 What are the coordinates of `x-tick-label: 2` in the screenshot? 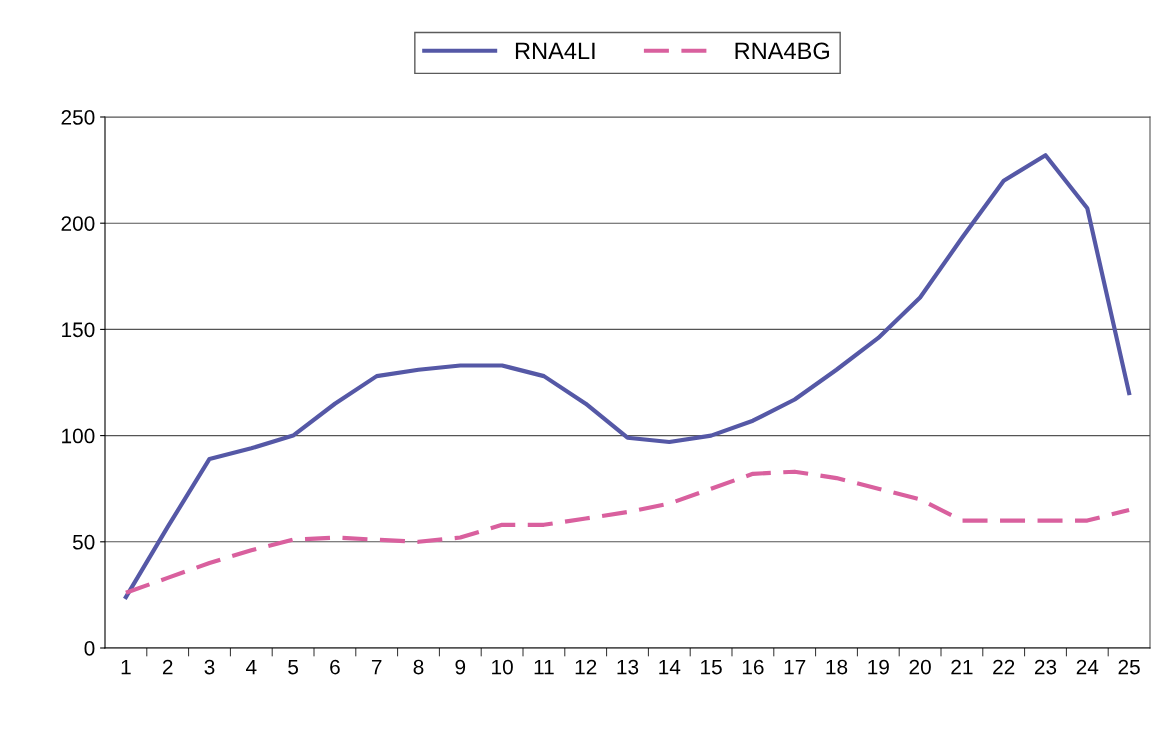 It's located at (167, 667).